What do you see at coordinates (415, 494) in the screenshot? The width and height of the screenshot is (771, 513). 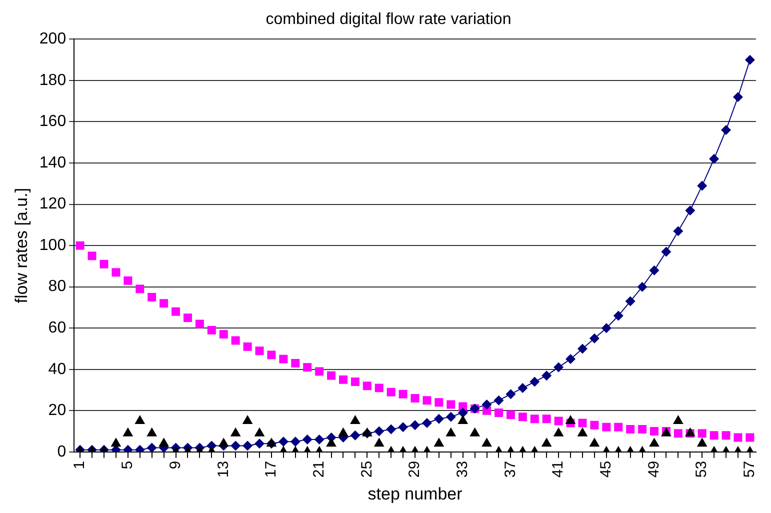 I see `x-axis-title: step number` at bounding box center [415, 494].